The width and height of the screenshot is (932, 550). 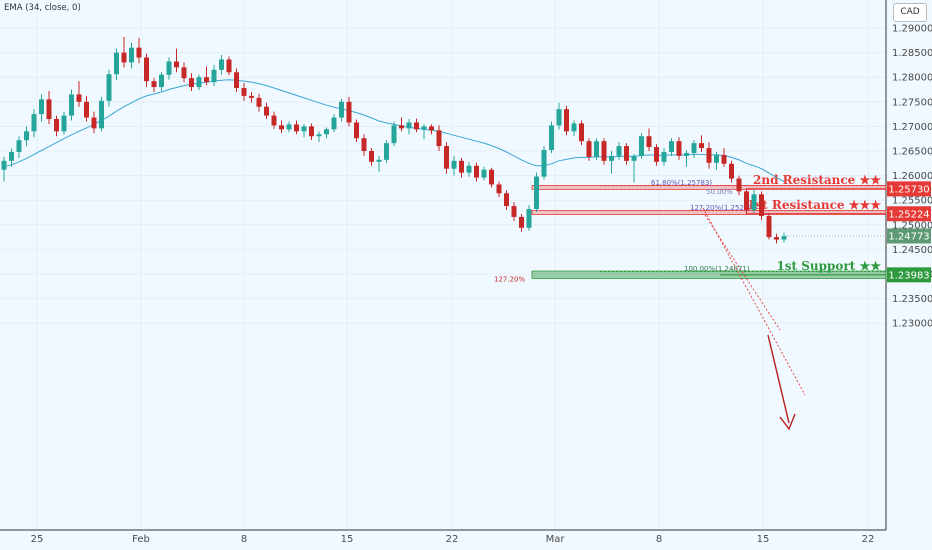 What do you see at coordinates (453, 539) in the screenshot?
I see `time-axis: 25 Feb 8 15 22 Mar 8 15 22` at bounding box center [453, 539].